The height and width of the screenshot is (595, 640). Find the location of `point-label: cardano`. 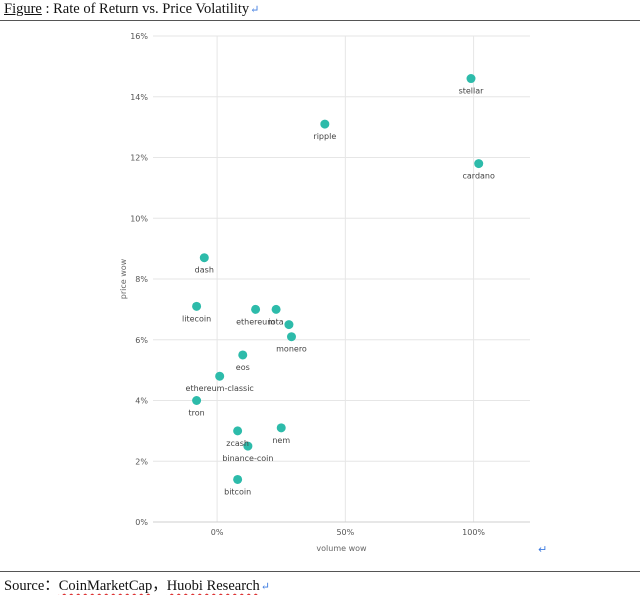

point-label: cardano is located at coordinates (479, 176).